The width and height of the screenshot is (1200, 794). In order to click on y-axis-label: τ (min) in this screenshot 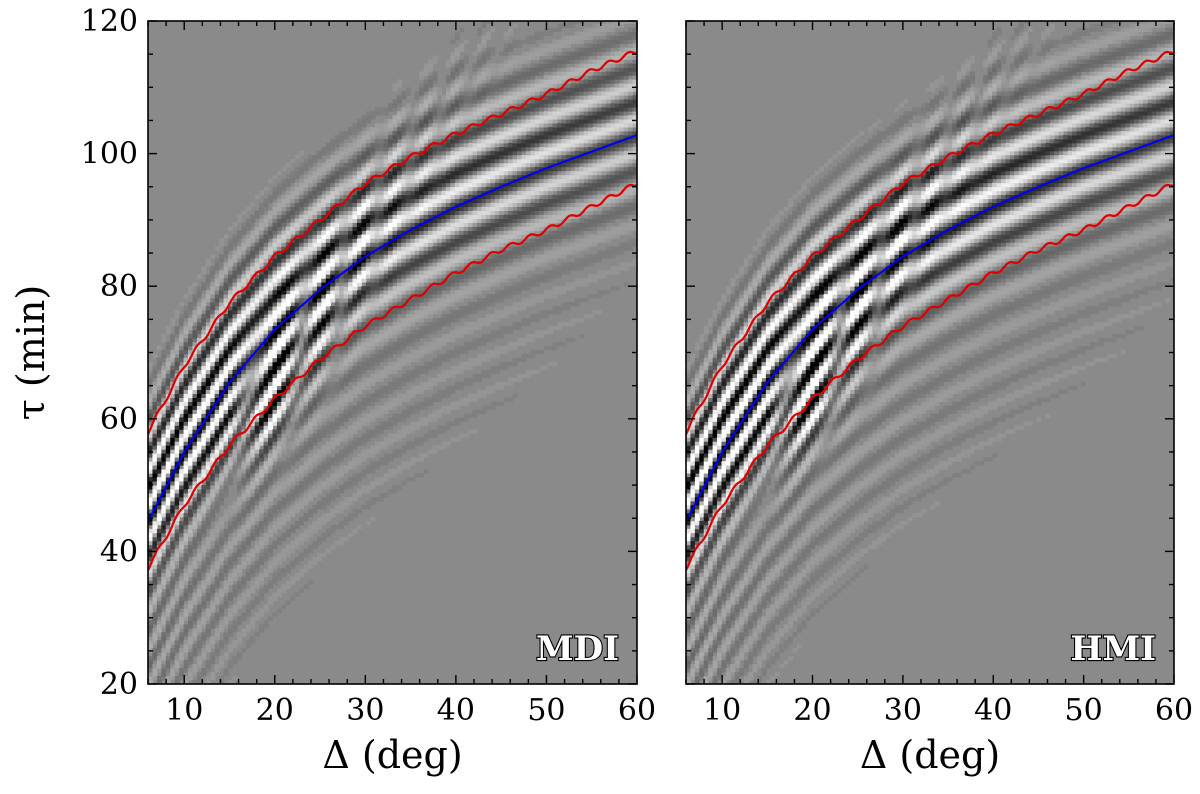, I will do `click(31, 352)`.